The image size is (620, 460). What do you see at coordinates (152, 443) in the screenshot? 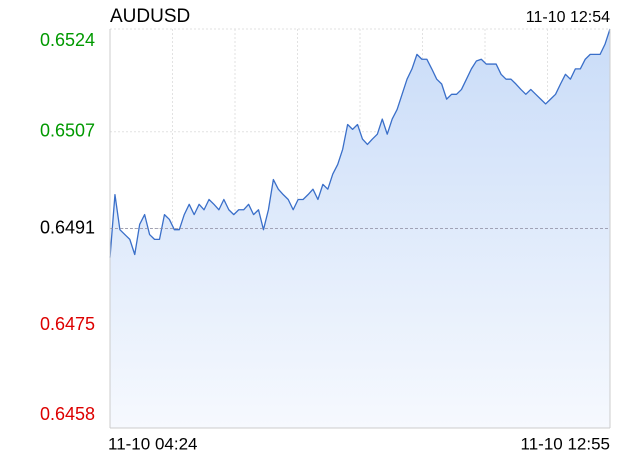
I see `x-tick-label: 11-10 04:24` at bounding box center [152, 443].